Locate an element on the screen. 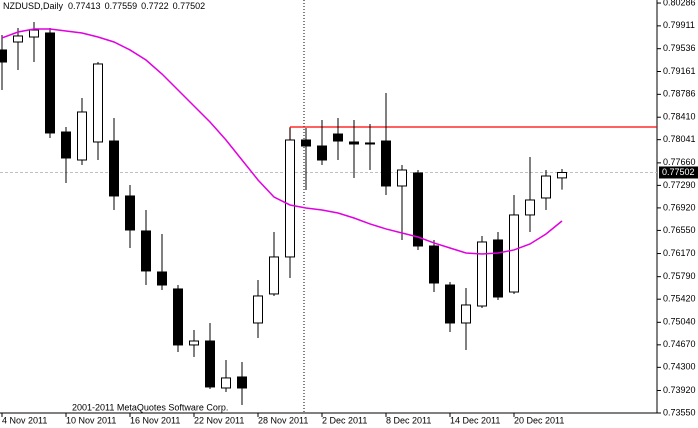  x-tick-label: 2 Dec 2011 is located at coordinates (344, 420).